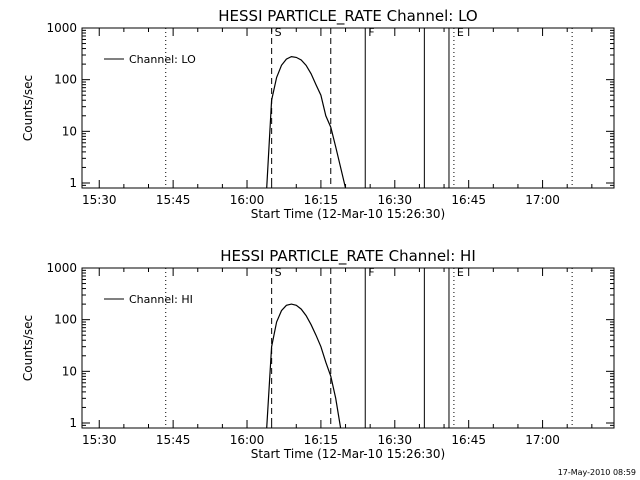 The height and width of the screenshot is (480, 640). Describe the element at coordinates (596, 472) in the screenshot. I see `datestamp: 17-May-2010 08:59` at that location.